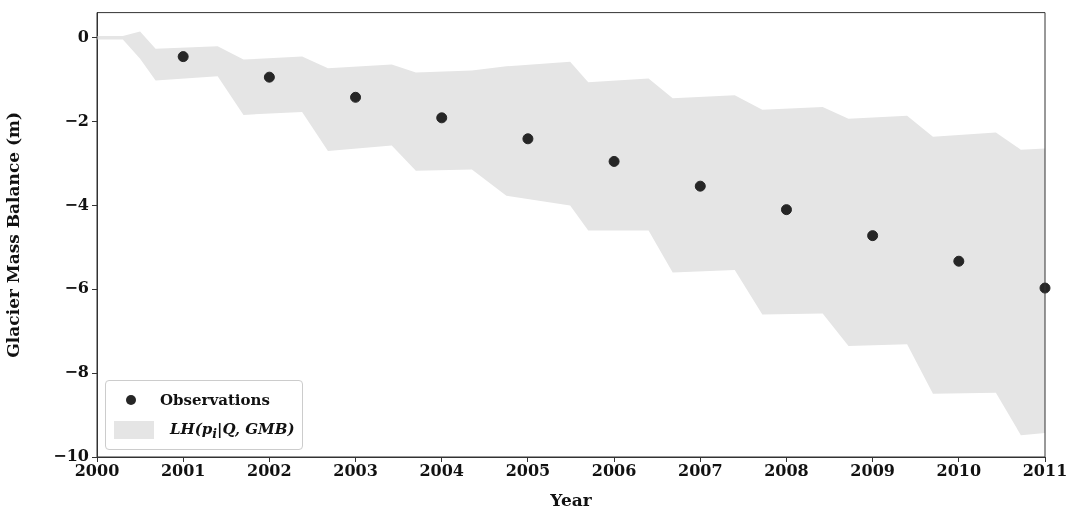 The width and height of the screenshot is (1073, 516). I want to click on x-tick-label: 2004, so click(441, 470).